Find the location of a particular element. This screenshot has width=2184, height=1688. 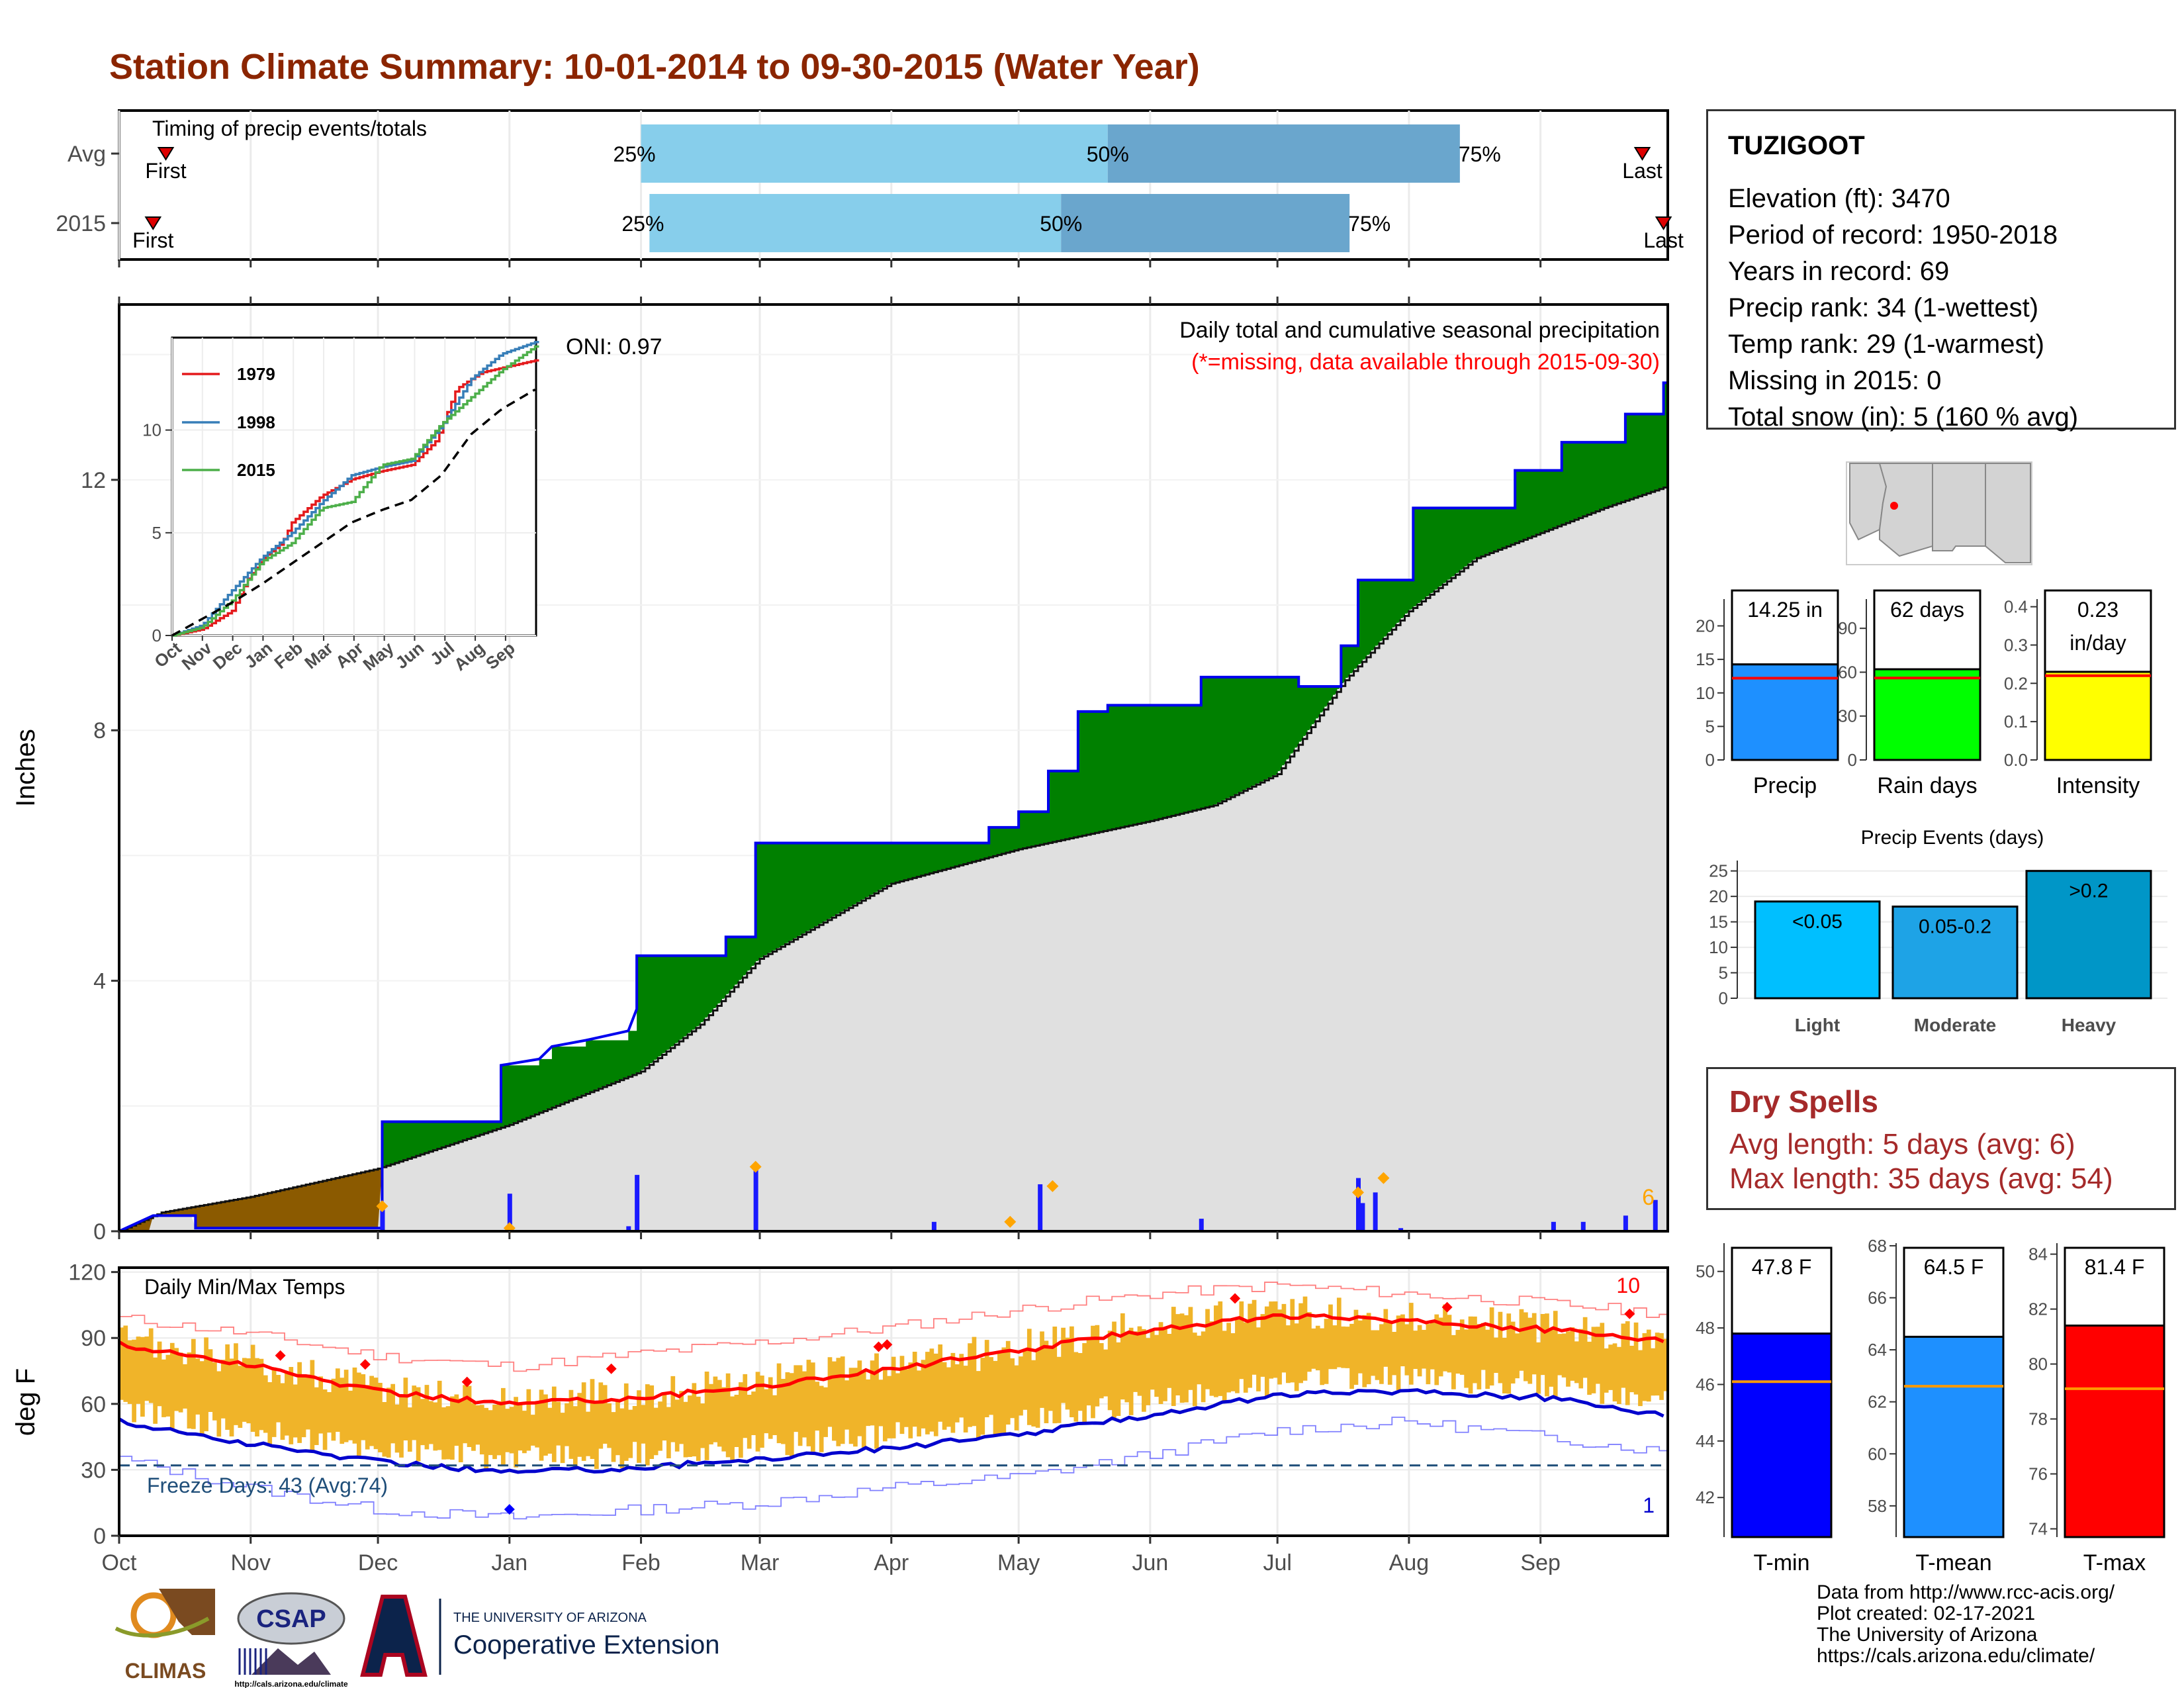

precip-y-tick-label: 4 is located at coordinates (100, 981).